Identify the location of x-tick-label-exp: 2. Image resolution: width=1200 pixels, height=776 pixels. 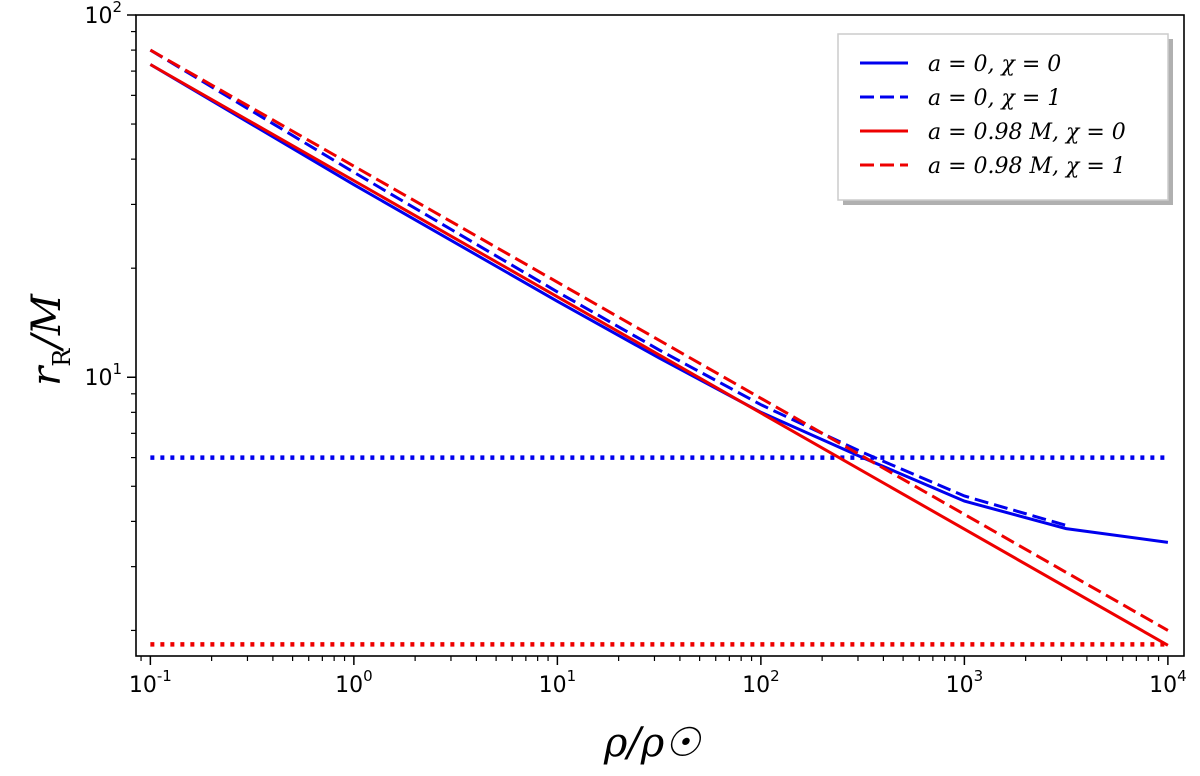
(775, 676).